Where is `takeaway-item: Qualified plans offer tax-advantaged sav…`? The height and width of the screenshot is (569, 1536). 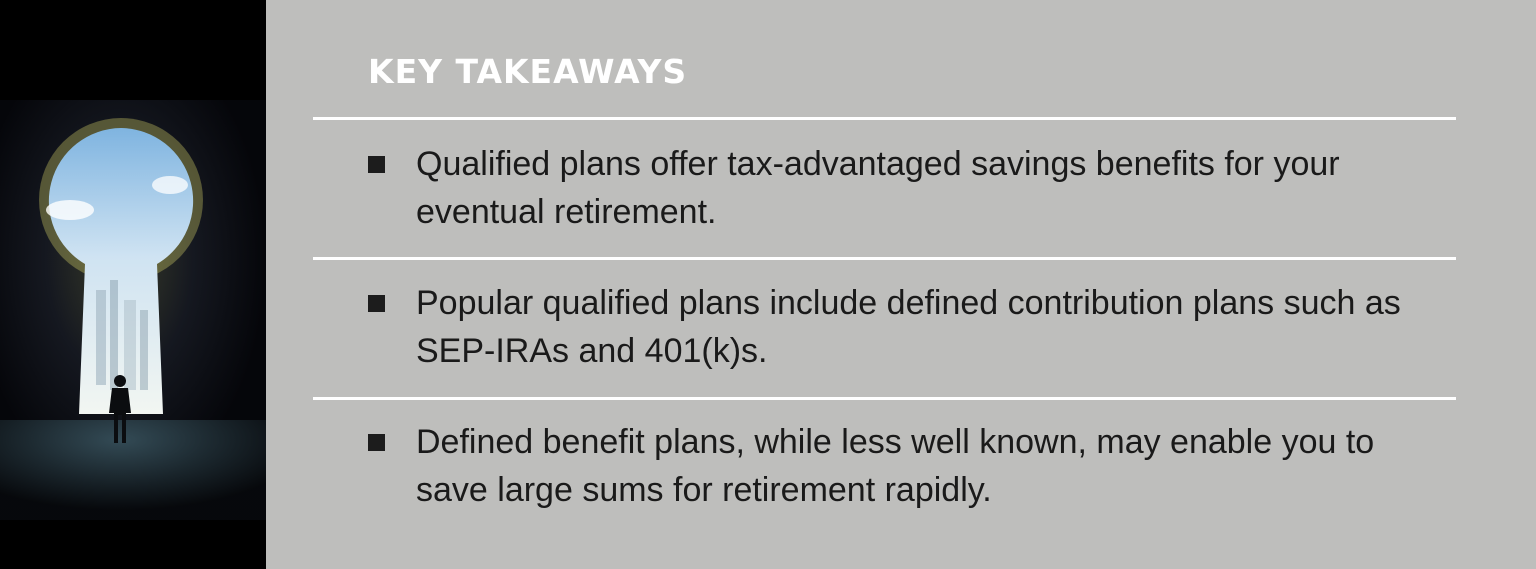
takeaway-item: Qualified plans offer tax-advantaged sav… is located at coordinates (898, 188).